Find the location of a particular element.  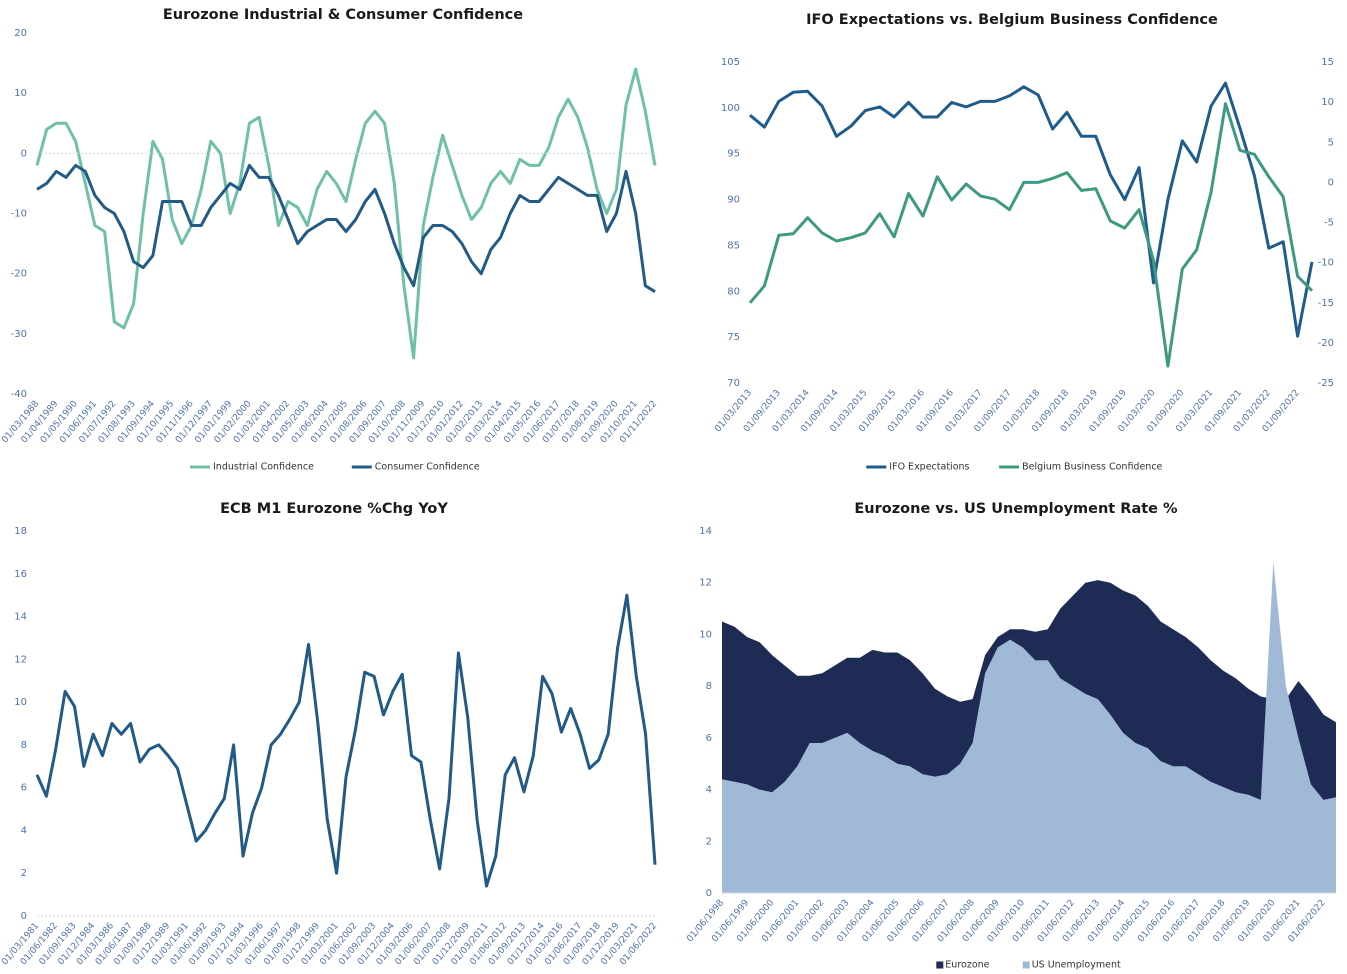

y-tick-label: 105 is located at coordinates (730, 62).